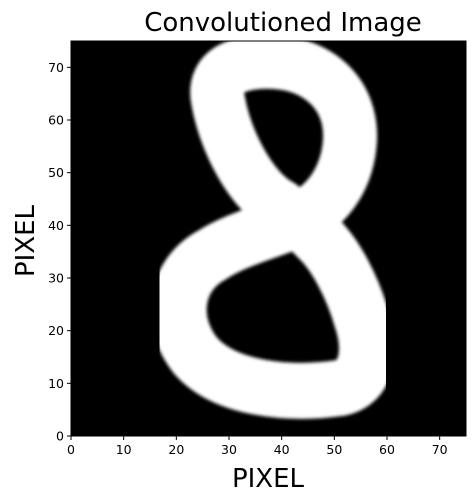 The height and width of the screenshot is (503, 476). I want to click on y-tick-label: 20, so click(56, 330).